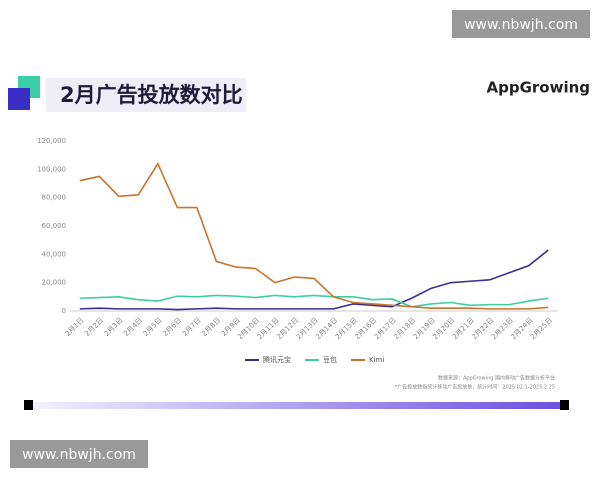 The image size is (600, 480). What do you see at coordinates (277, 359) in the screenshot?
I see `legend-label: 腾讯元宝` at bounding box center [277, 359].